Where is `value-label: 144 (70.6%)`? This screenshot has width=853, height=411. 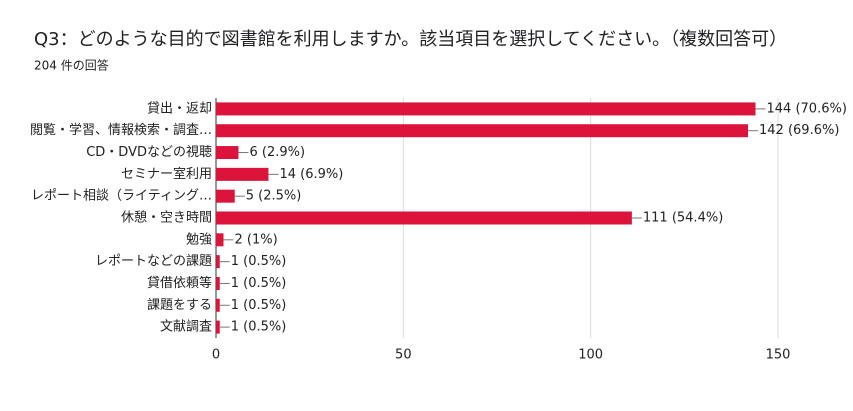 value-label: 144 (70.6%) is located at coordinates (807, 108).